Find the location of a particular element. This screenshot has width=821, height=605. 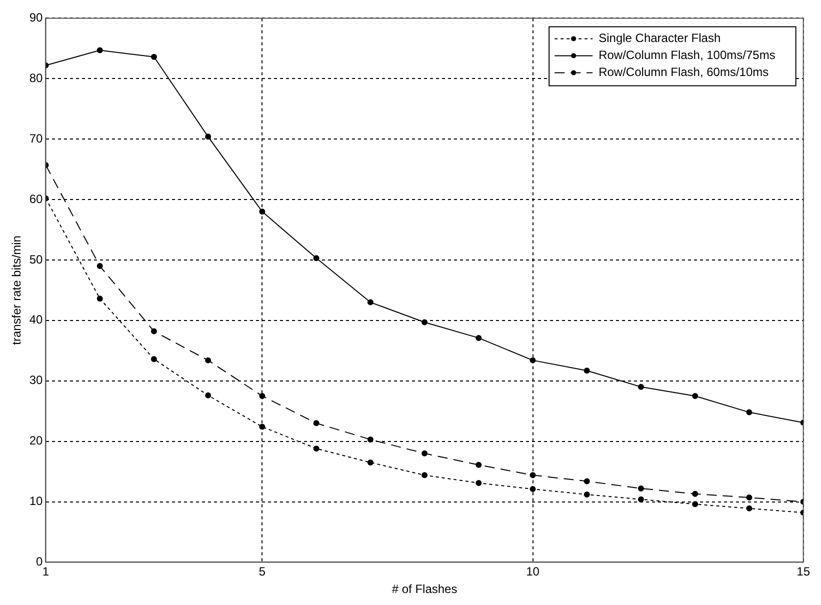

x-tick-label: 1 is located at coordinates (46, 571).